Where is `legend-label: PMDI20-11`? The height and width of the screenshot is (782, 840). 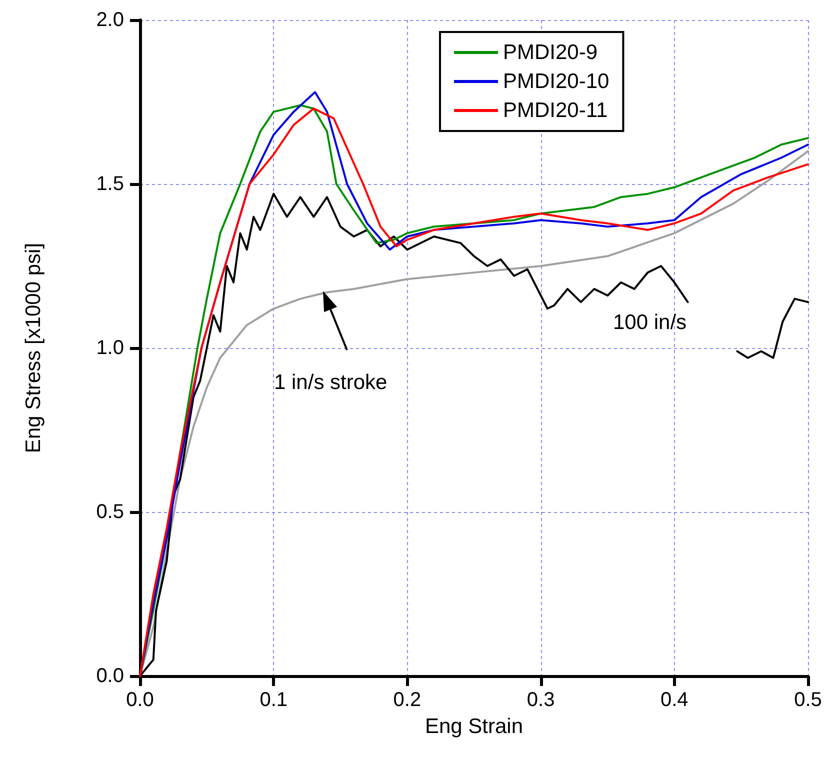
legend-label: PMDI20-11 is located at coordinates (555, 110).